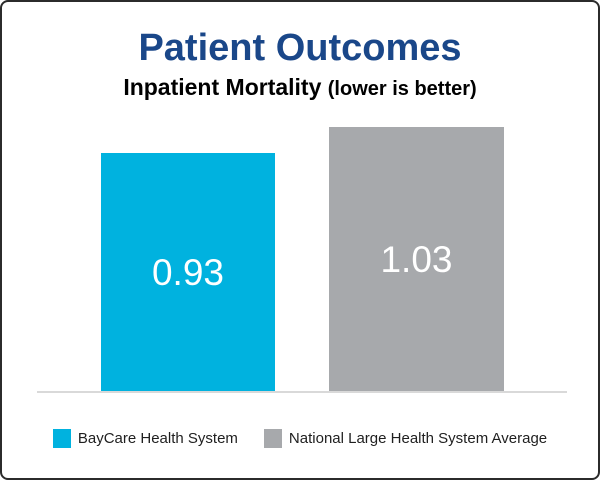 Image resolution: width=600 pixels, height=480 pixels. What do you see at coordinates (418, 438) in the screenshot?
I see `legend-label-national-average: National Large Health System Average` at bounding box center [418, 438].